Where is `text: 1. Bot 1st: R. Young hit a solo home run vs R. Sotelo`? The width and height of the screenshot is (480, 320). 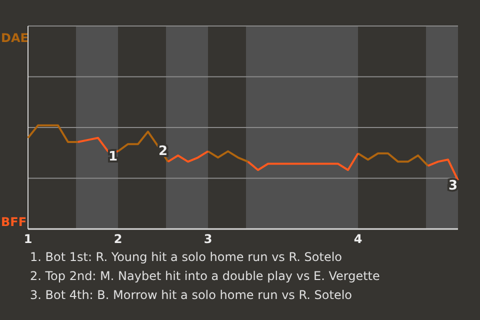
text: 1. Bot 1st: R. Young hit a solo home run vs R. Sotelo is located at coordinates (186, 257).